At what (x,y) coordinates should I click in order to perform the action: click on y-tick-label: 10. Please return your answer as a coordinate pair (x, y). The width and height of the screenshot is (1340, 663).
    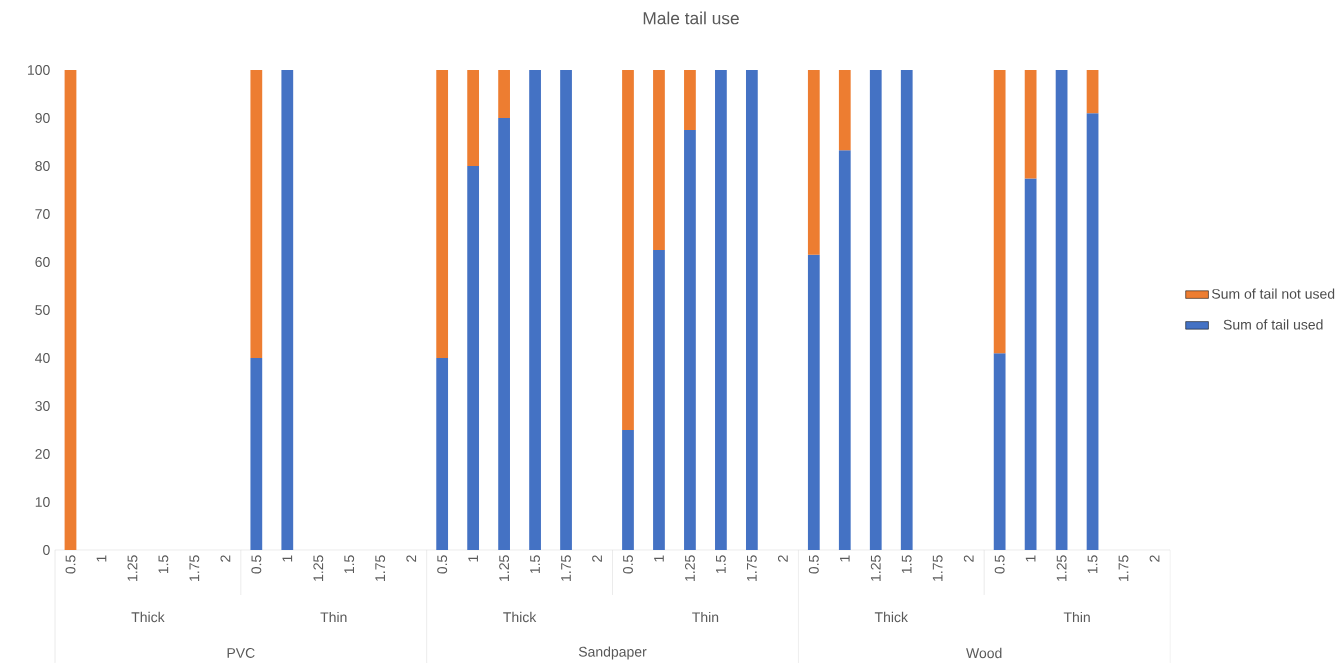
    Looking at the image, I should click on (42, 502).